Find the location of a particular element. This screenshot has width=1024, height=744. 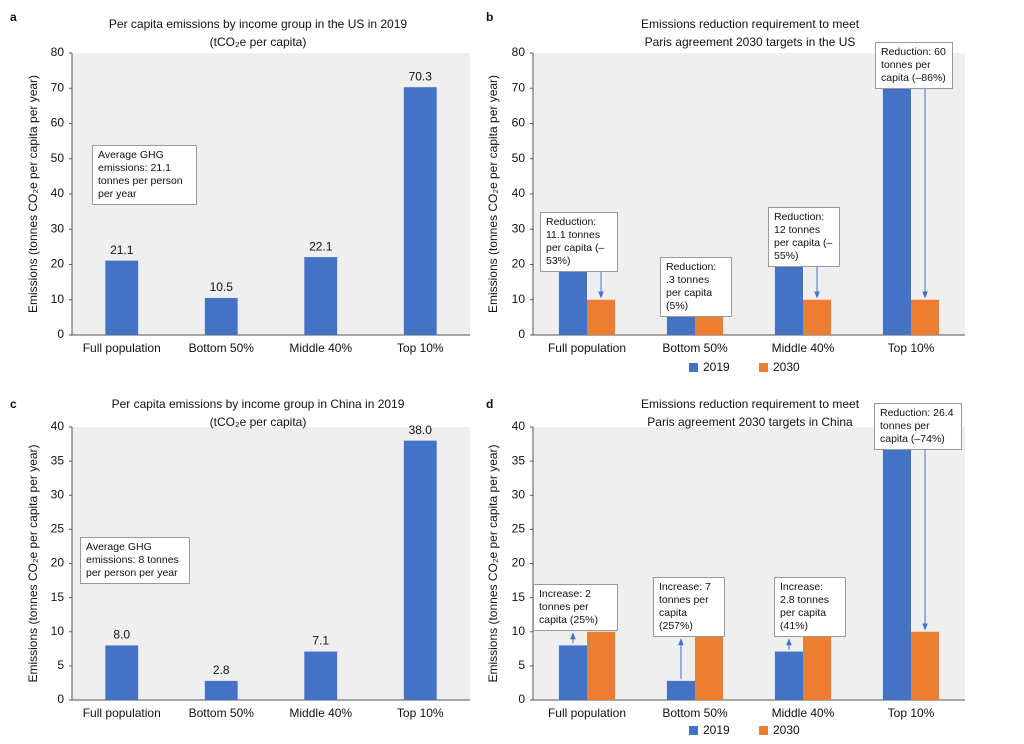

annotation: Reduction: 11.1 tonnes per capita (–53%) is located at coordinates (579, 242).